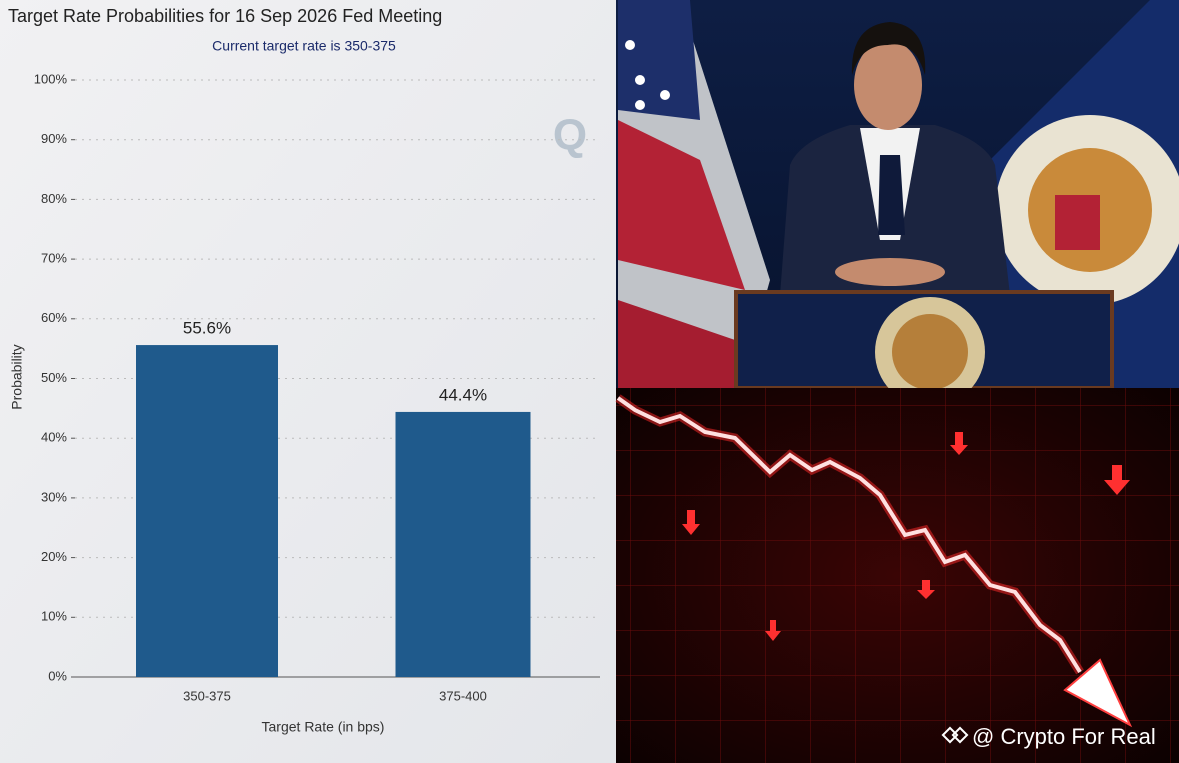 This screenshot has height=763, width=1179. I want to click on flag, so click(694, 194).